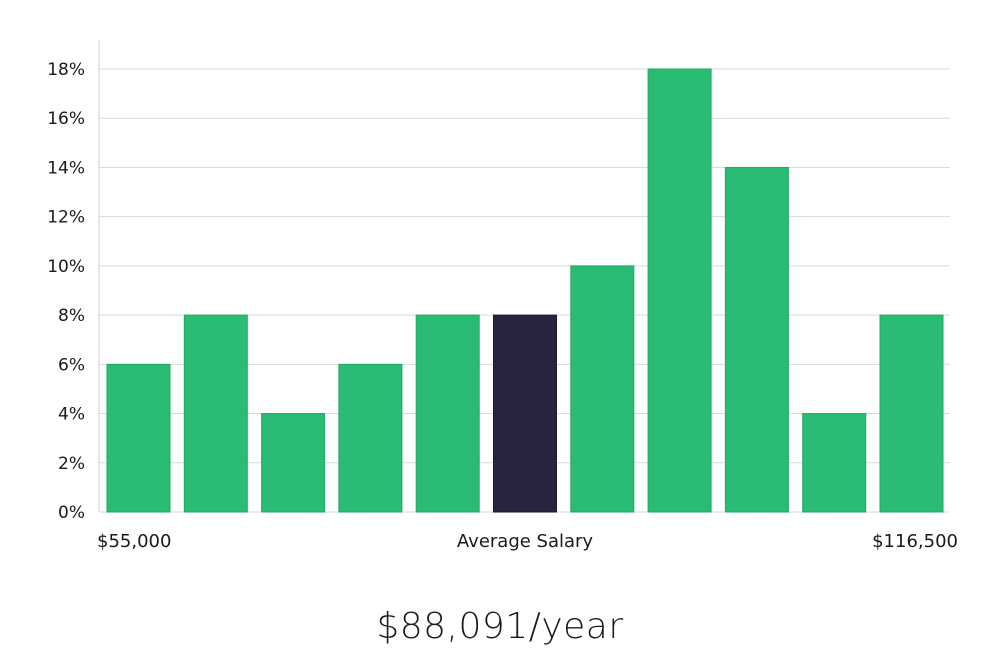 The image size is (1000, 660). I want to click on x-axis-max-label: $116,500, so click(915, 541).